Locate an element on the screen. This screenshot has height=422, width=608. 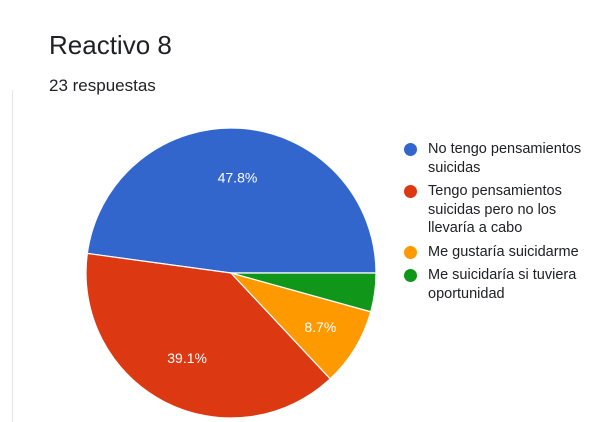
slice-label-2: 39.1% is located at coordinates (187, 358).